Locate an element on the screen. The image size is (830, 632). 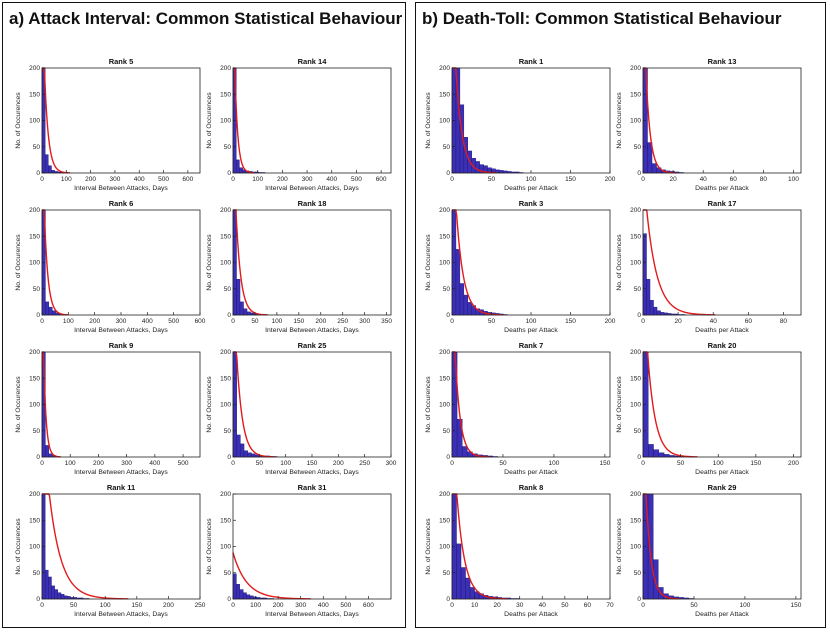
x-tick-label: 60 is located at coordinates (588, 605).